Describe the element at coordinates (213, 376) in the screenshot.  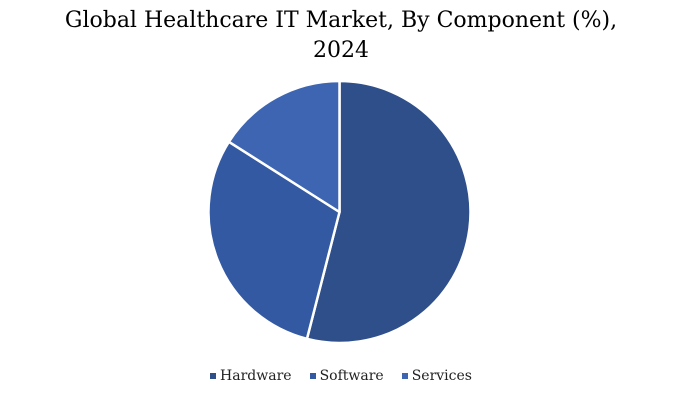
I see `legend-swatch-hardware` at that location.